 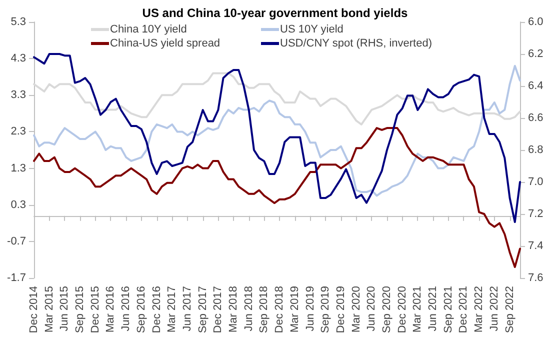 I want to click on y-tick-label: 1.3, so click(x=18, y=168).